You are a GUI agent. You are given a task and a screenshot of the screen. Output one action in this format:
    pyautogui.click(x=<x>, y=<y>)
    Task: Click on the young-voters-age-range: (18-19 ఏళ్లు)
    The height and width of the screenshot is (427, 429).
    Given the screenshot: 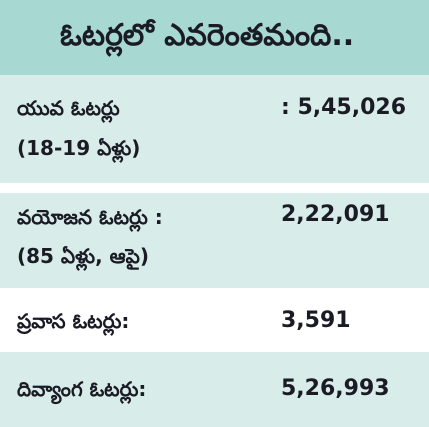 What is the action you would take?
    pyautogui.click(x=79, y=148)
    